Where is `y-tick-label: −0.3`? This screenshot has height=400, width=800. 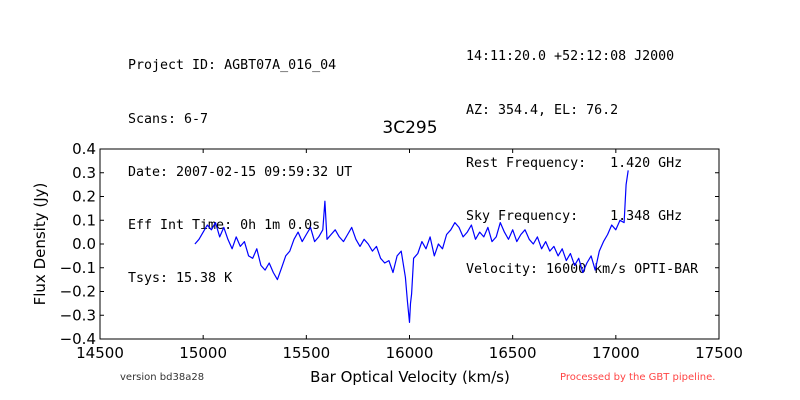 y-tick-label: −0.3 is located at coordinates (78, 315).